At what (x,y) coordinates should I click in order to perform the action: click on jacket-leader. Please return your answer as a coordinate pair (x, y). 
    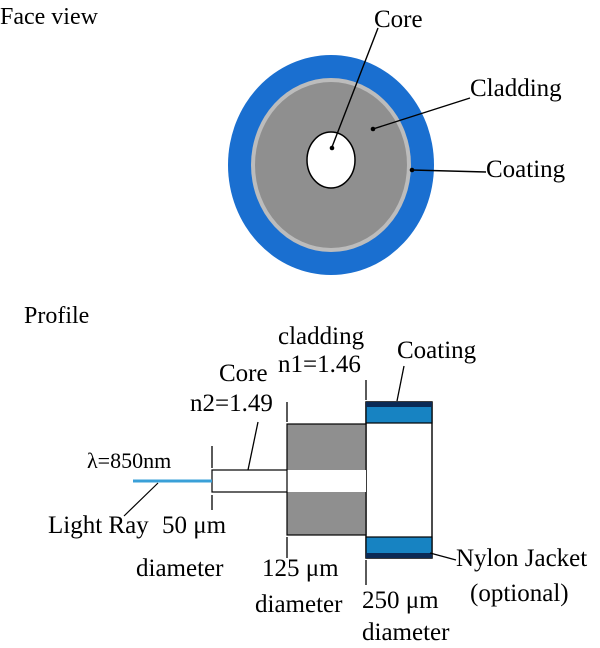
    Looking at the image, I should click on (443, 556).